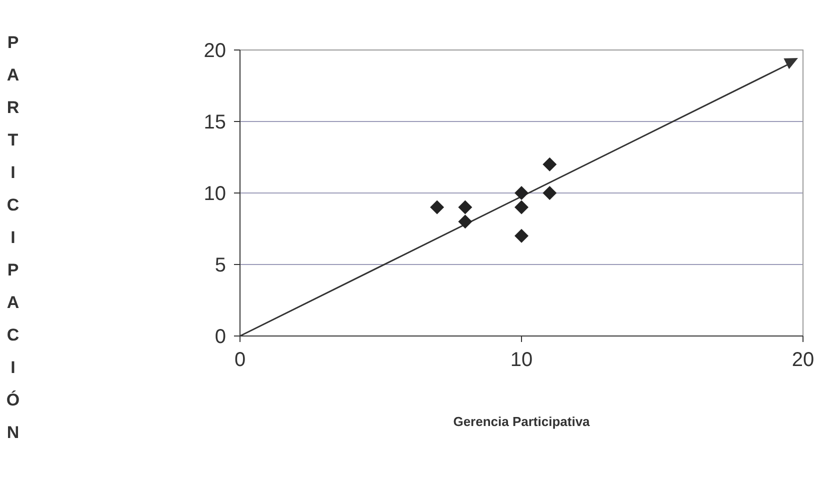 This screenshot has width=822, height=484. What do you see at coordinates (521, 360) in the screenshot?
I see `x-tick-label: 10` at bounding box center [521, 360].